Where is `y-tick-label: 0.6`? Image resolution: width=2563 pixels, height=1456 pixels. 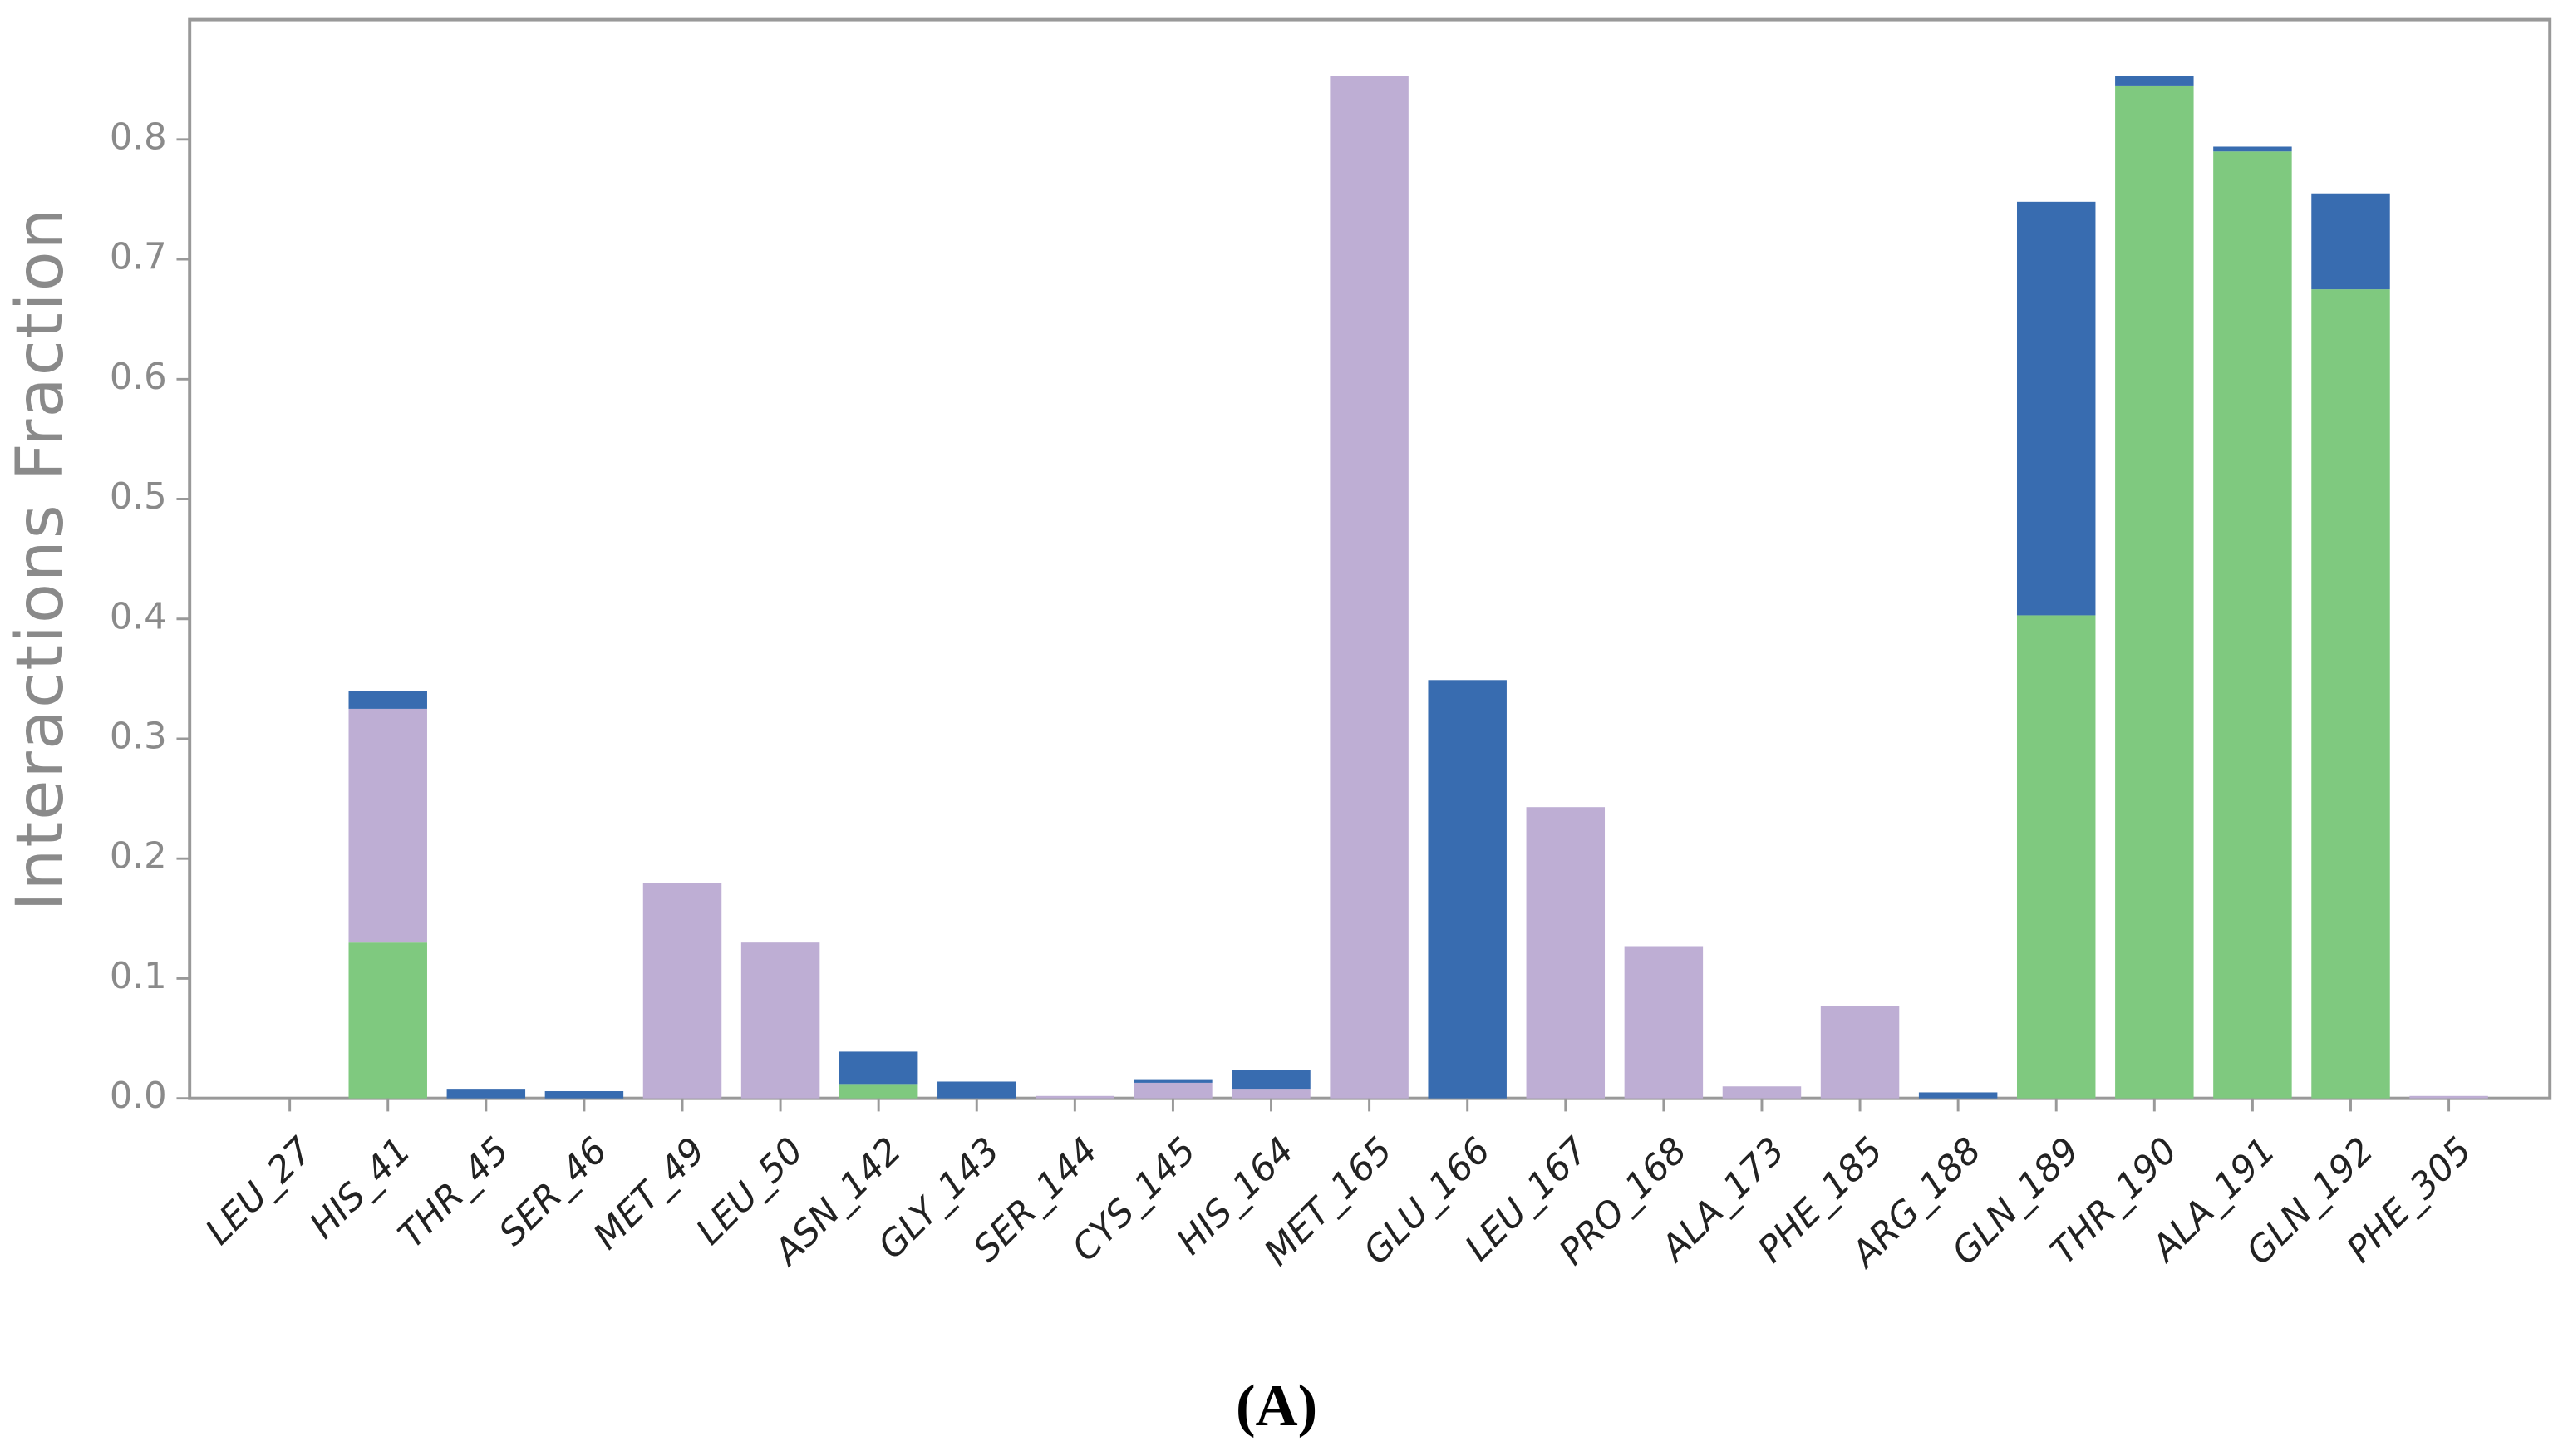
y-tick-label: 0.6 is located at coordinates (139, 377).